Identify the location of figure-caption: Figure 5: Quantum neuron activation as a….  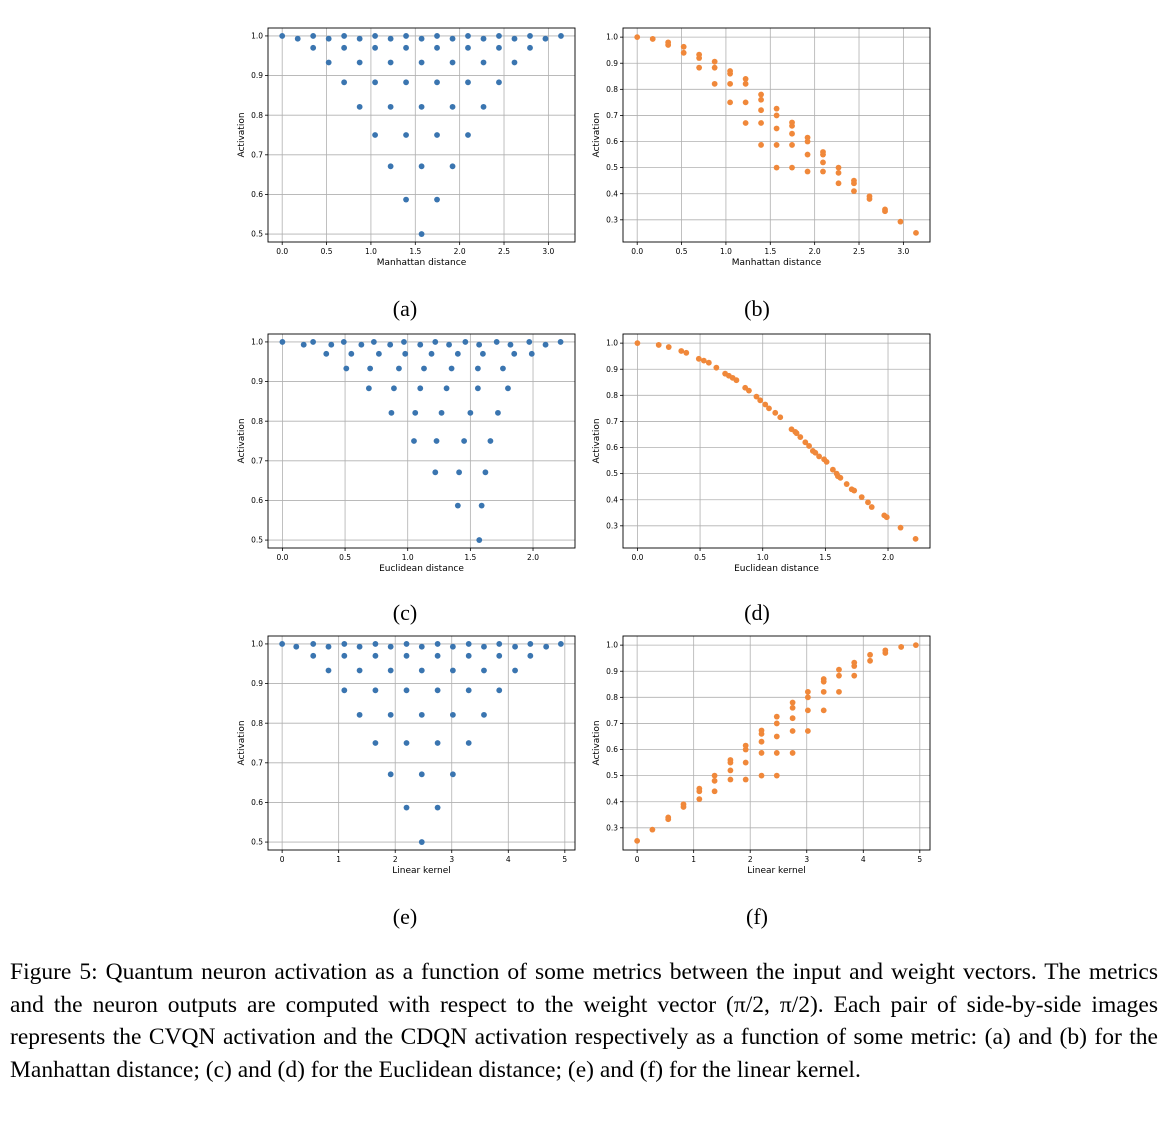
(584, 1021).